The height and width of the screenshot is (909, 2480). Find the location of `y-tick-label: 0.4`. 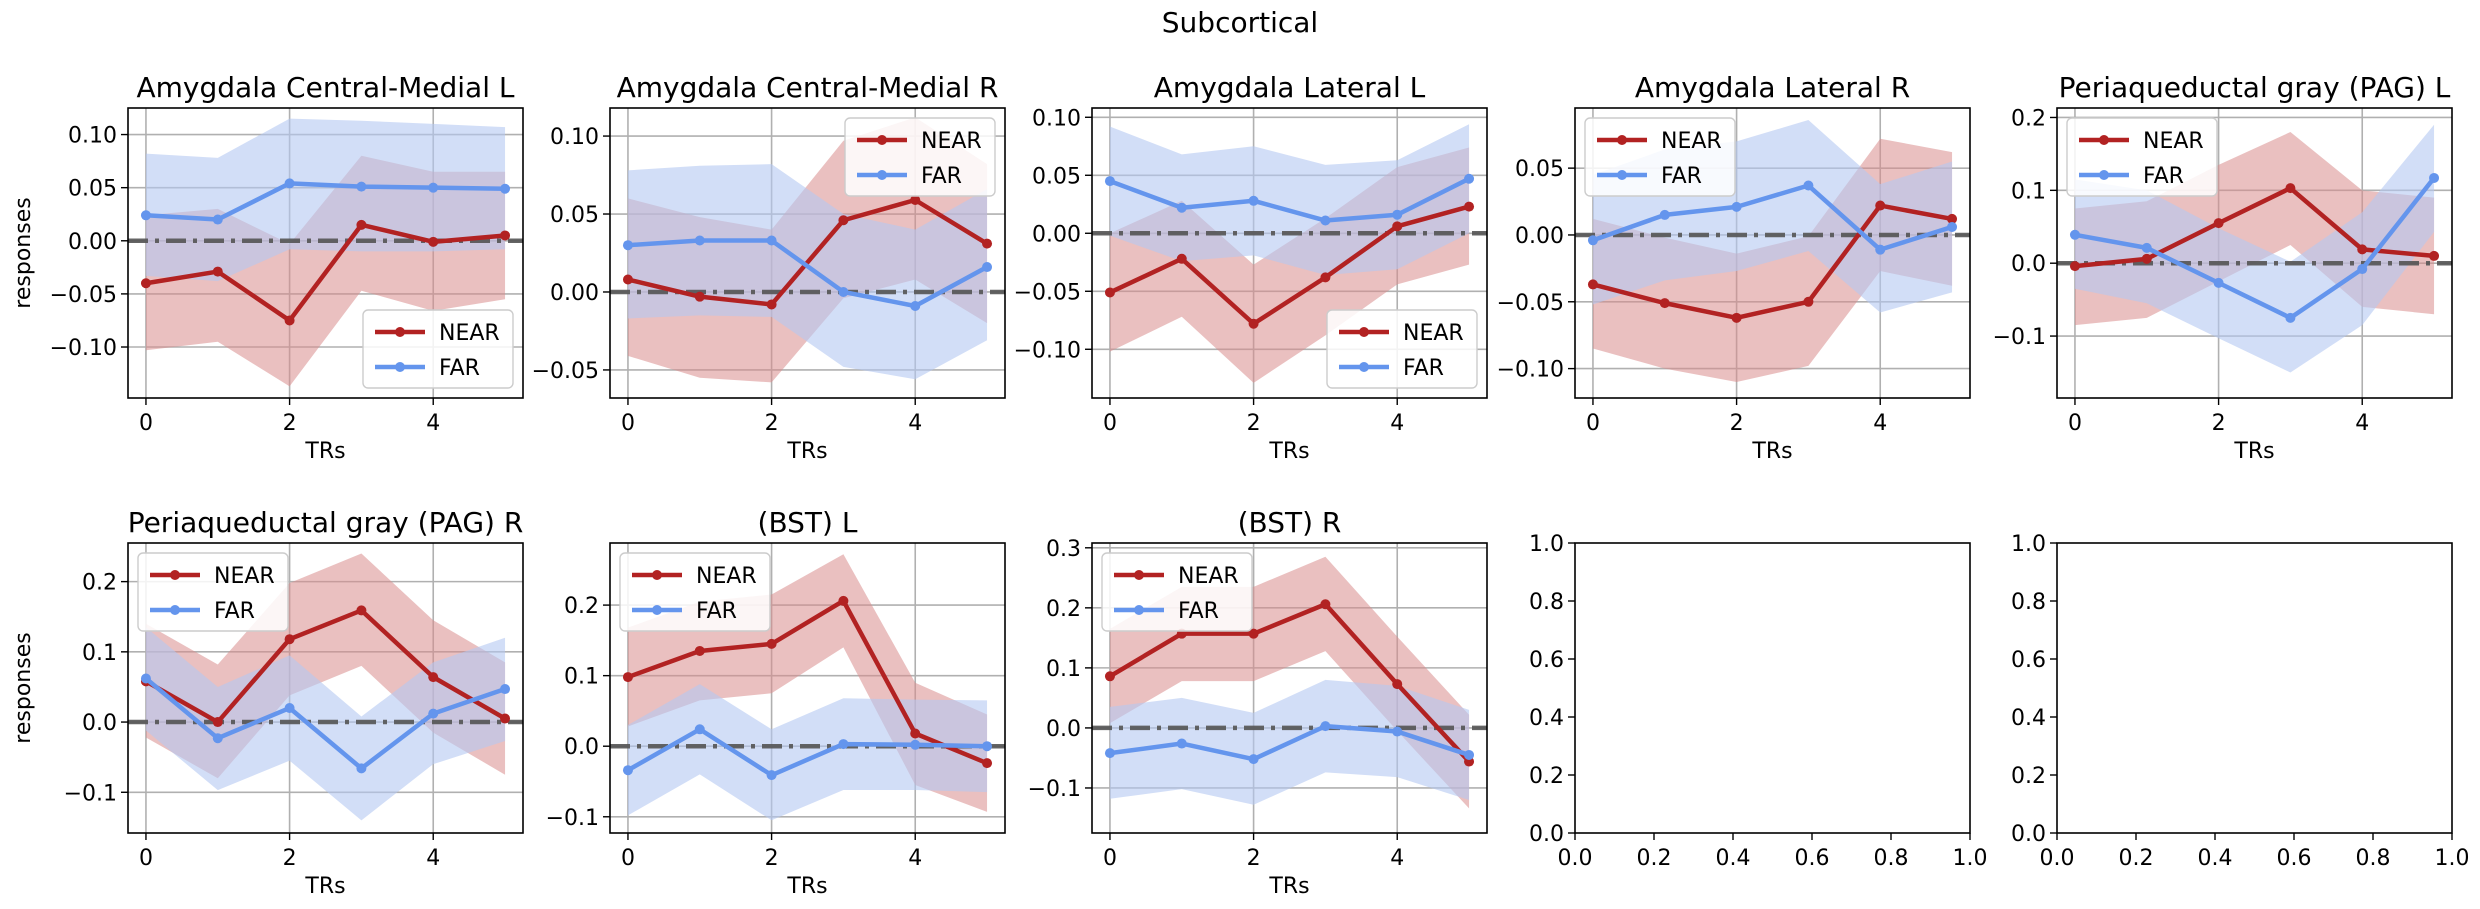

y-tick-label: 0.4 is located at coordinates (2028, 718).